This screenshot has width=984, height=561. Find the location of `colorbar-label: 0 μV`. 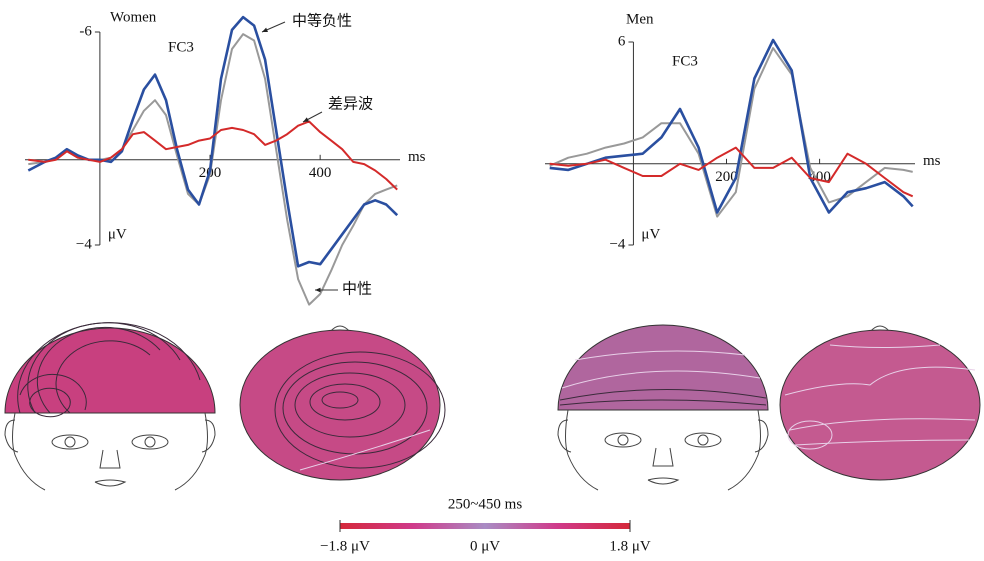

colorbar-label: 0 μV is located at coordinates (485, 546).